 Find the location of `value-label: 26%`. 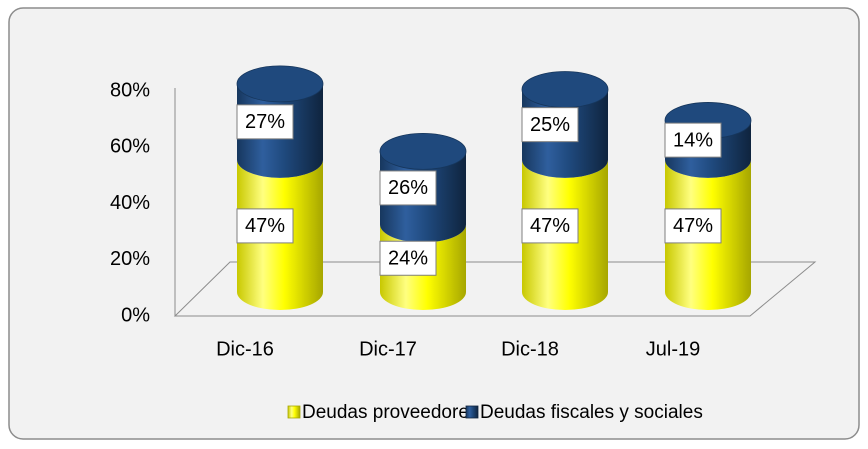

value-label: 26% is located at coordinates (408, 188).